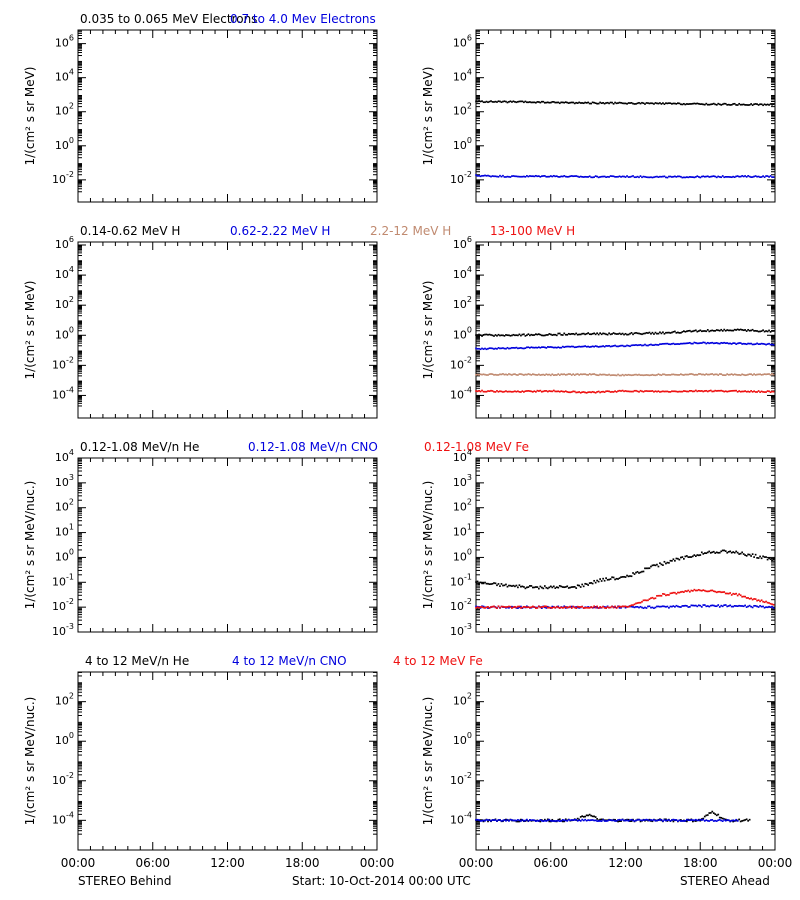 The width and height of the screenshot is (800, 900). Describe the element at coordinates (78, 863) in the screenshot. I see `x-tick-label: 00:00` at that location.